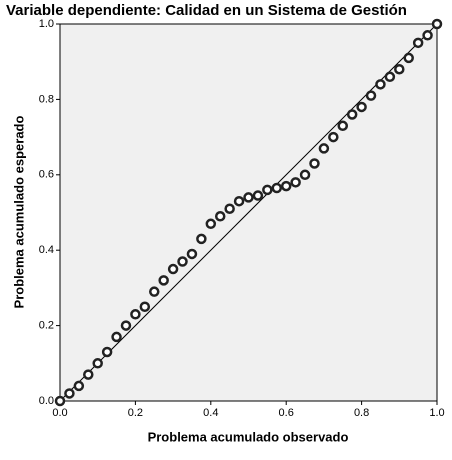 The image size is (452, 460). Describe the element at coordinates (46, 326) in the screenshot. I see `y-tick-label: 0.2` at that location.